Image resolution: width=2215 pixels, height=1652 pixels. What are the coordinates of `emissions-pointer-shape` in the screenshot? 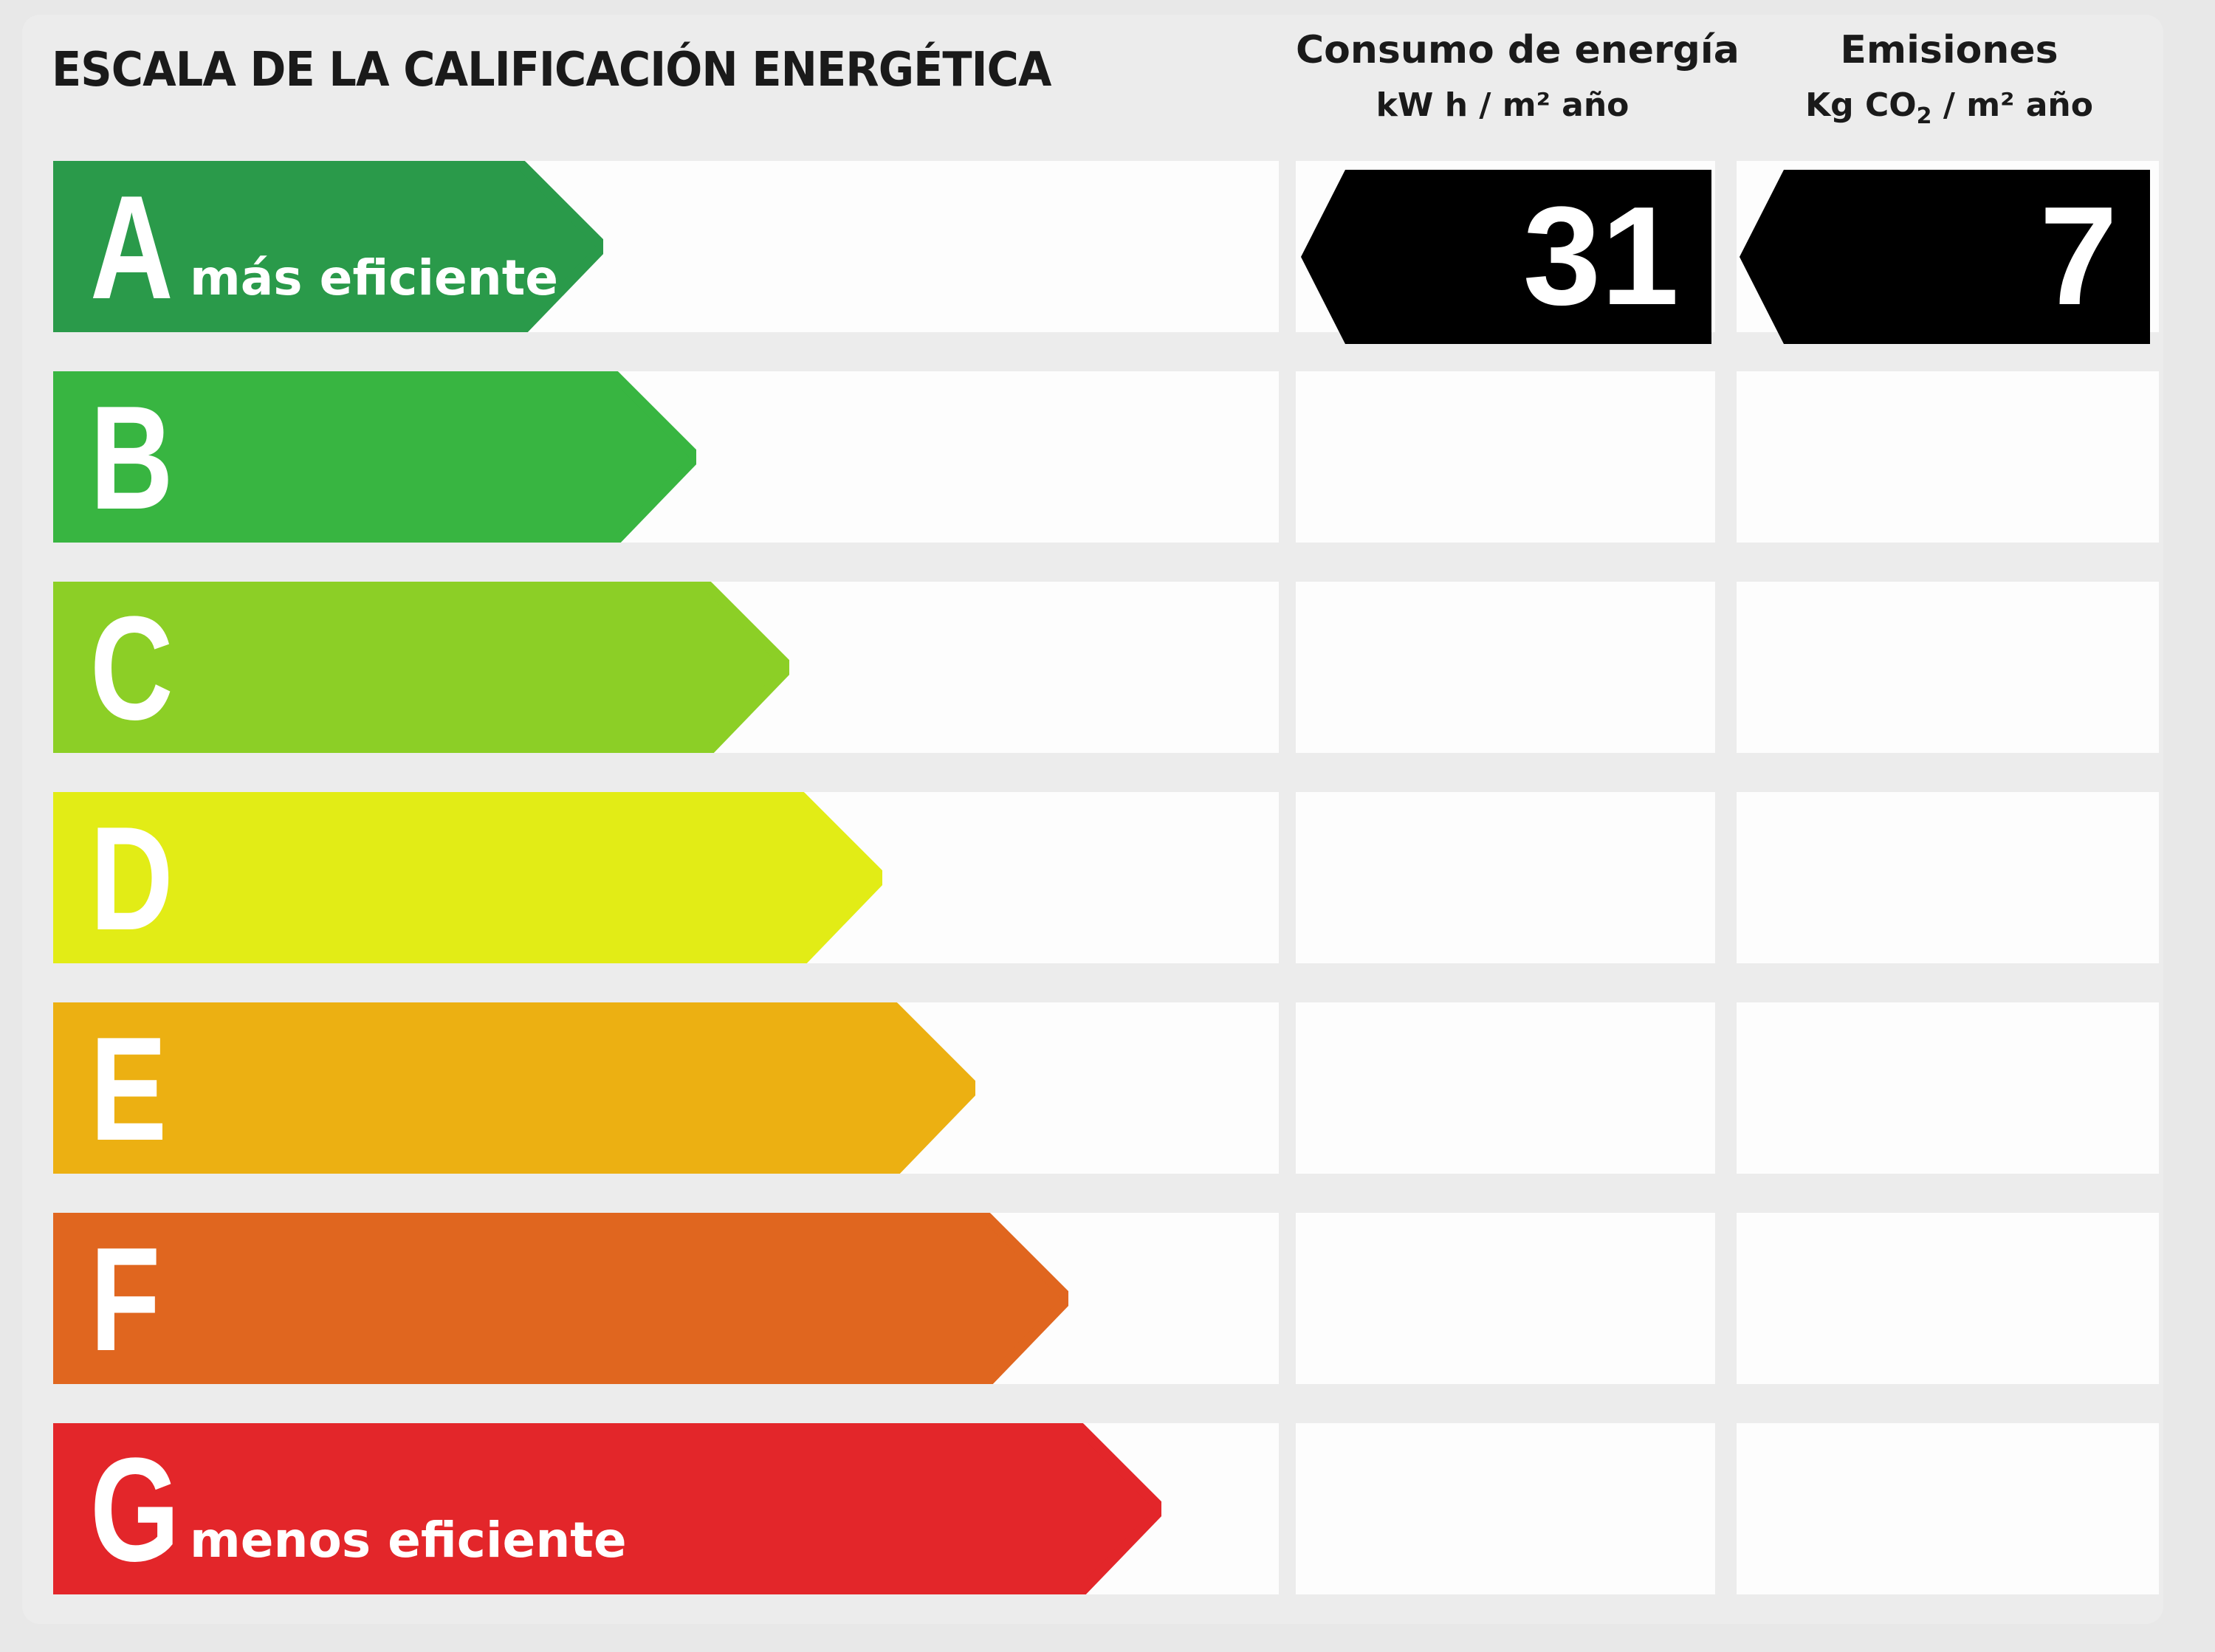 It's located at (1945, 257).